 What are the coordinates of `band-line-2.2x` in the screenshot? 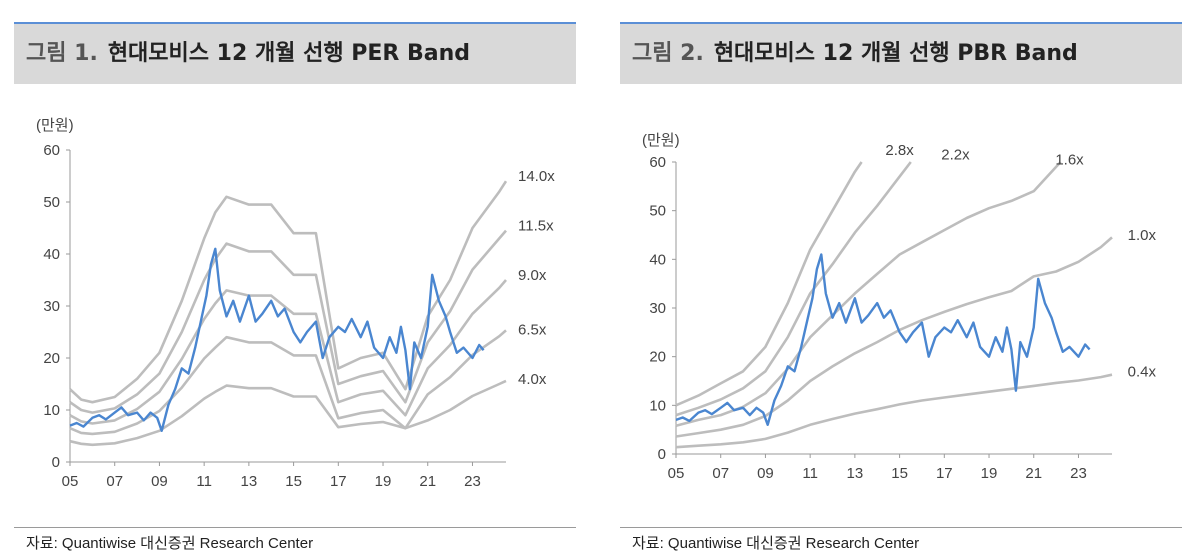 It's located at (793, 289).